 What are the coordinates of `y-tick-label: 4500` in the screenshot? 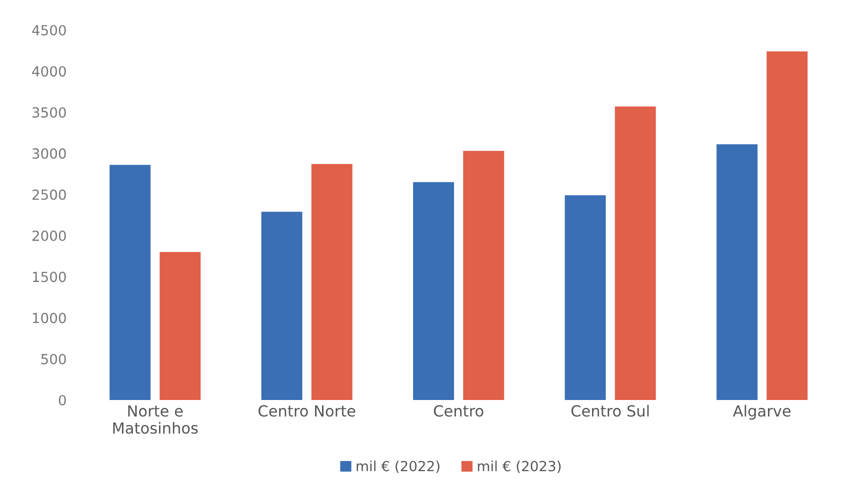 It's located at (49, 30).